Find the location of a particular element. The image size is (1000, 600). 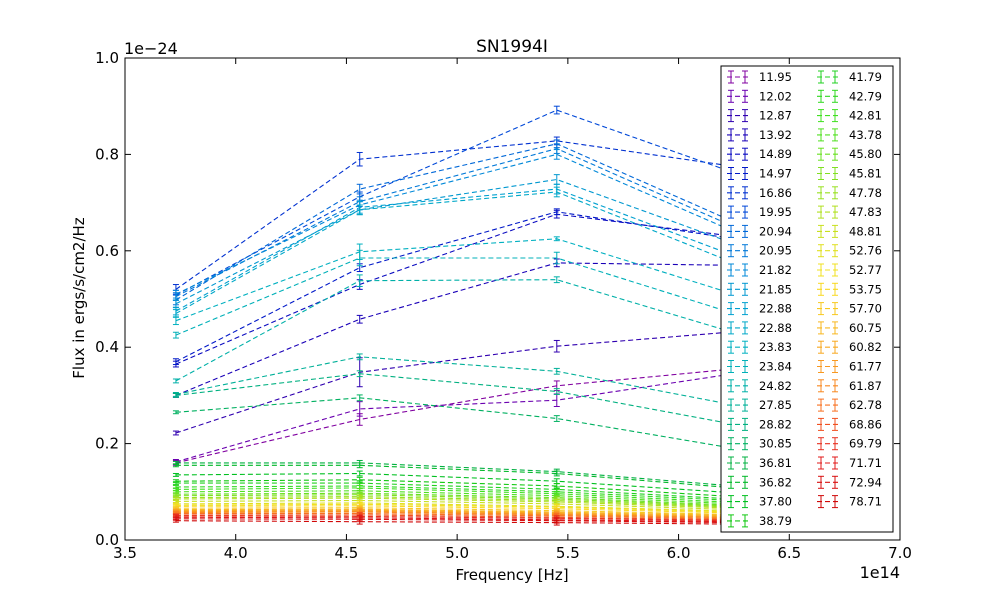

legend-item: 13.92 is located at coordinates (759, 135).